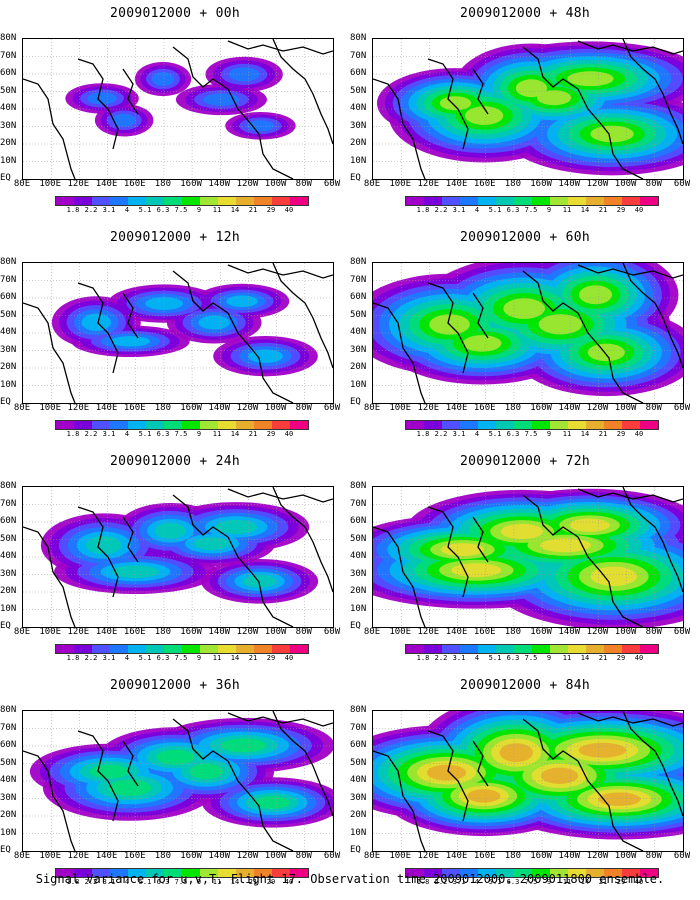 The width and height of the screenshot is (700, 900). I want to click on latitude-label: 20N, so click(8, 367).